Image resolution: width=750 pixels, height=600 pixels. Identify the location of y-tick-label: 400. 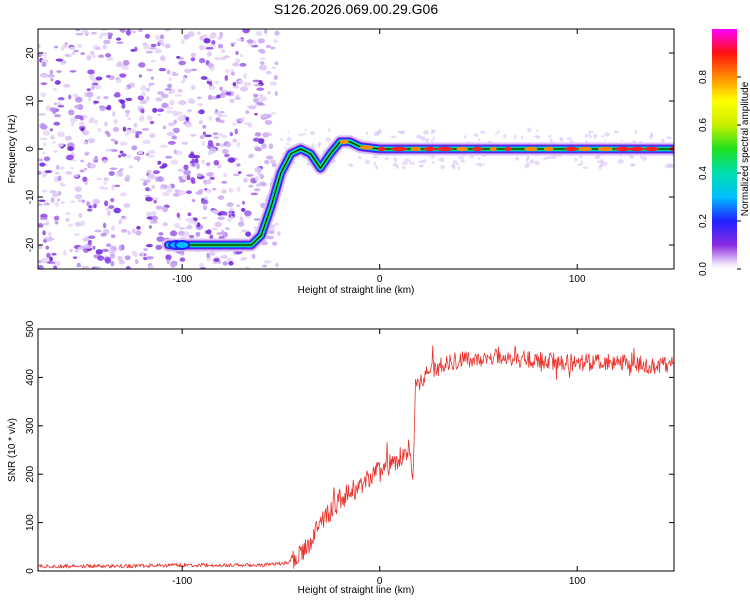
(30, 377).